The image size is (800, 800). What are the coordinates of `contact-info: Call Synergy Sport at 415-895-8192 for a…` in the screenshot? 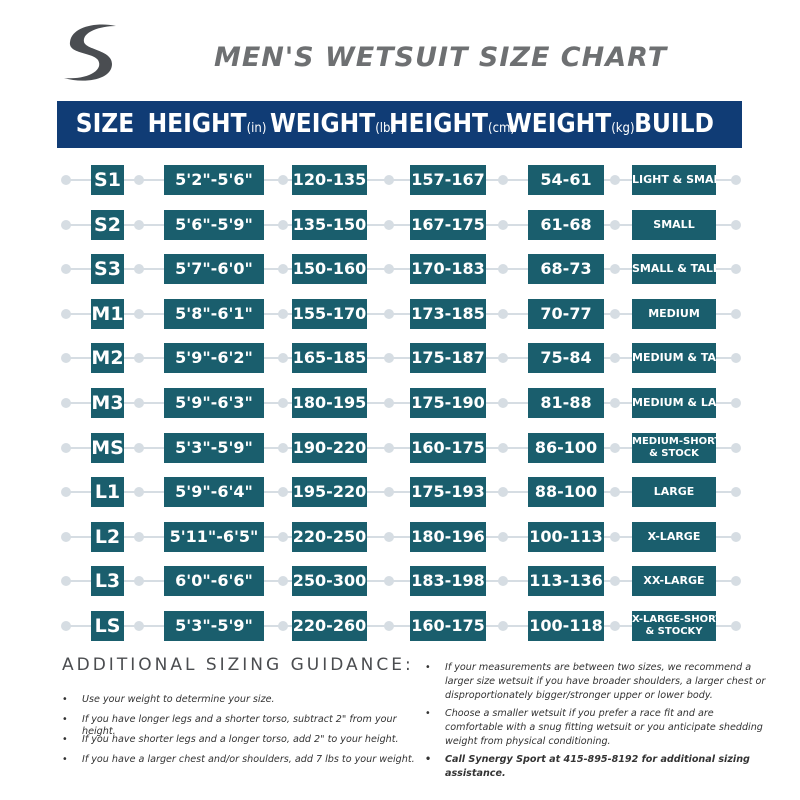 It's located at (597, 767).